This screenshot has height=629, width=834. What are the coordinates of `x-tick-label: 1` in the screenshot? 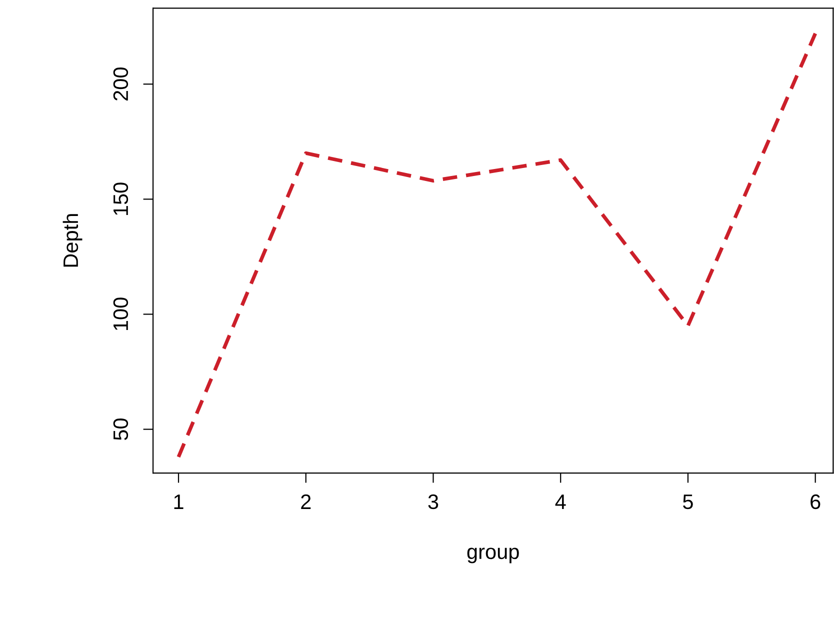 It's located at (179, 501).